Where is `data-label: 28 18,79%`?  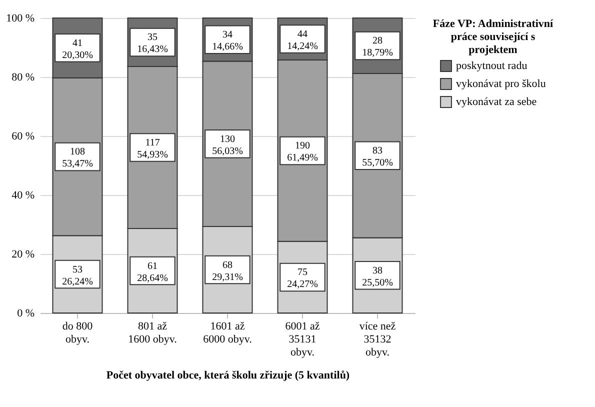 data-label: 28 18,79% is located at coordinates (377, 47).